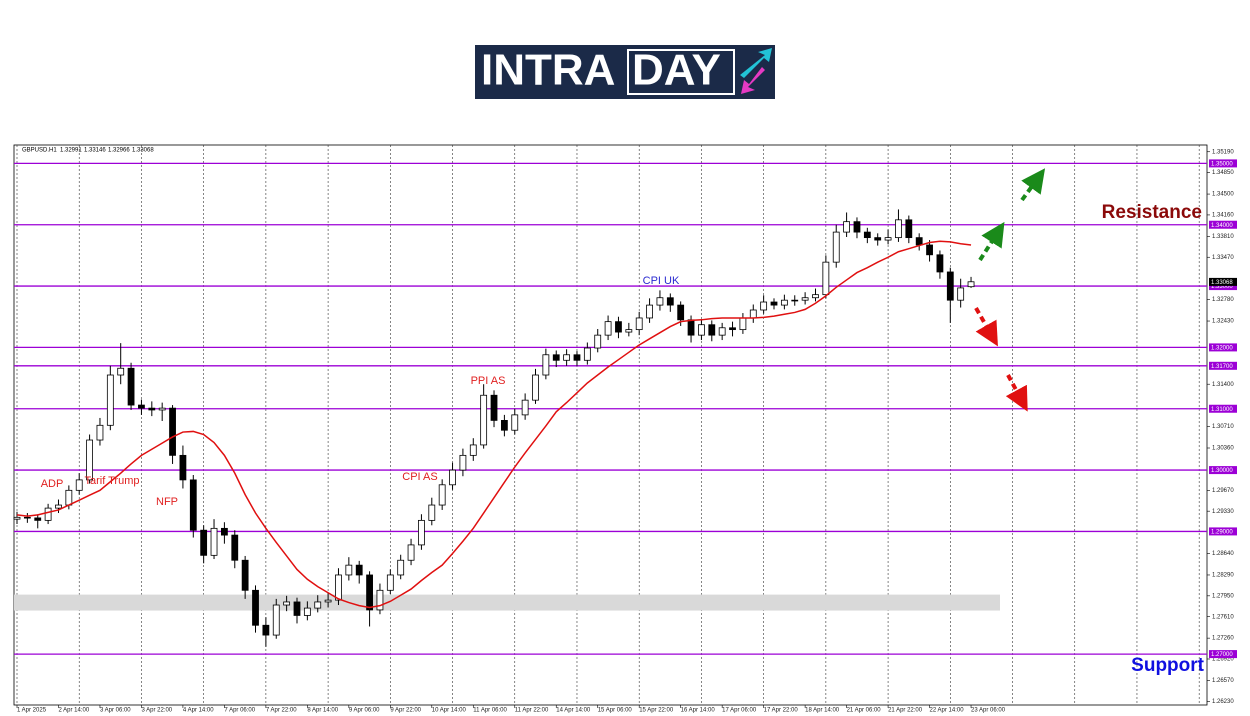 This screenshot has width=1250, height=716. Describe the element at coordinates (739, 711) in the screenshot. I see `x-tick-label: 17 Apr 06:00` at that location.